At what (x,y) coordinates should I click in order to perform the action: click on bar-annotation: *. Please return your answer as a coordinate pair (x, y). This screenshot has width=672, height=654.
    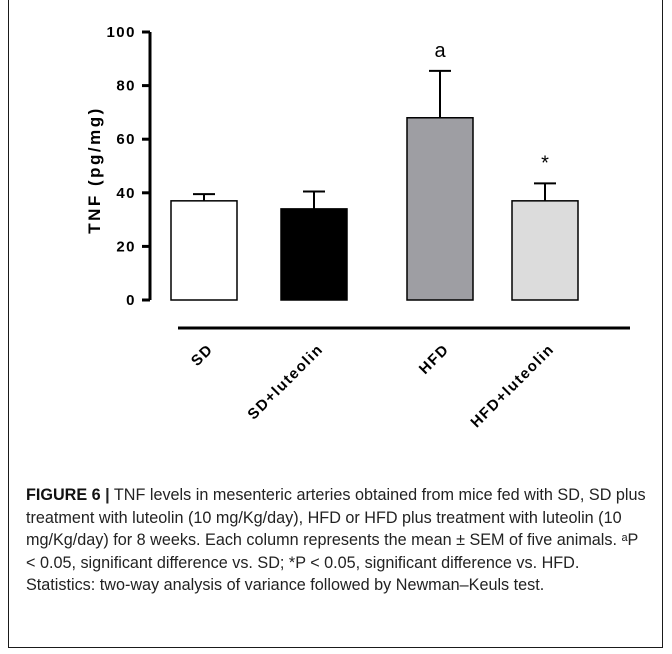
    Looking at the image, I should click on (545, 163).